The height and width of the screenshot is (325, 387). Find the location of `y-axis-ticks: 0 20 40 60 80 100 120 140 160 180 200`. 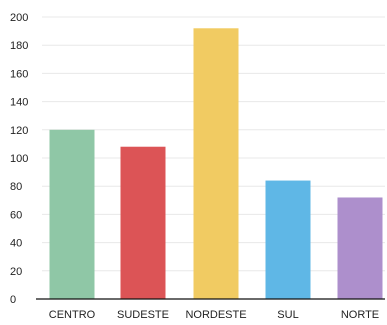

y-axis-ticks: 0 20 40 60 80 100 120 140 160 180 200 is located at coordinates (19, 159).